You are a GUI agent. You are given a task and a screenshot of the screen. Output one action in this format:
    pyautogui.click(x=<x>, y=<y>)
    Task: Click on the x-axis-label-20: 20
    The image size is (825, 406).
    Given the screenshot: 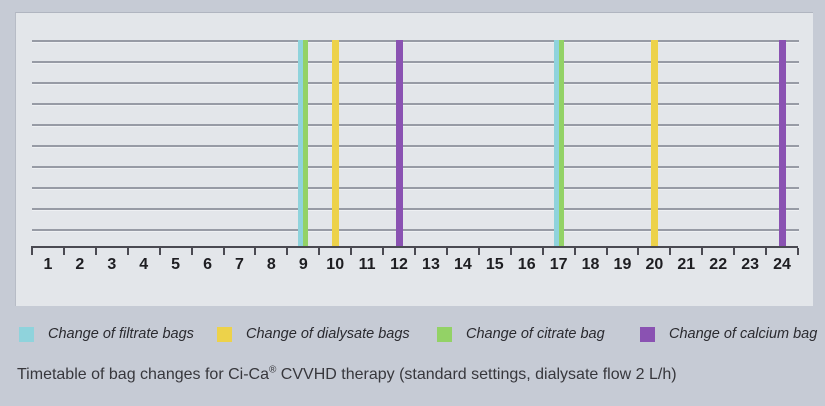 What is the action you would take?
    pyautogui.click(x=654, y=264)
    